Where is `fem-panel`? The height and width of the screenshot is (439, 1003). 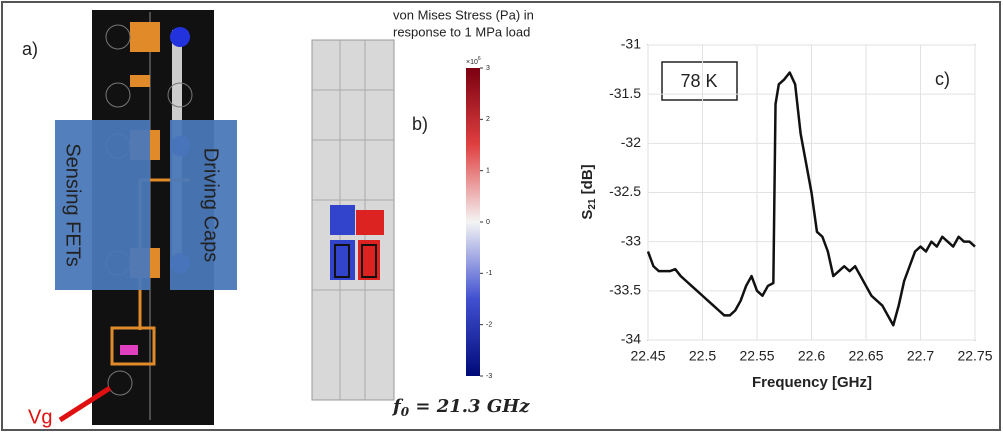
fem-panel is located at coordinates (353, 220).